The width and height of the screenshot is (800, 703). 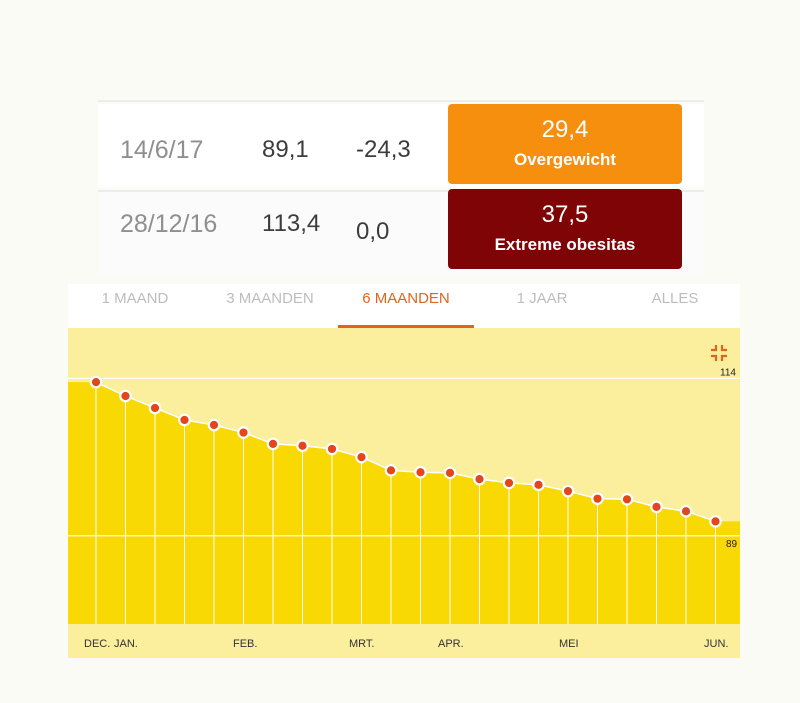 What do you see at coordinates (565, 244) in the screenshot?
I see `bmi-category: Extreme obesitas` at bounding box center [565, 244].